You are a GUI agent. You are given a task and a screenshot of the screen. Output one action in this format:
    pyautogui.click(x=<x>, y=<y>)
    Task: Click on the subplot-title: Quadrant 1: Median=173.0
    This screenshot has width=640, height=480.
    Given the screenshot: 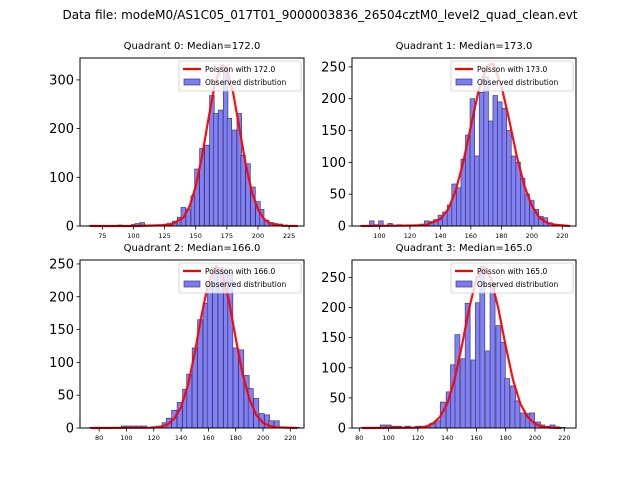 What is the action you would take?
    pyautogui.click(x=464, y=46)
    